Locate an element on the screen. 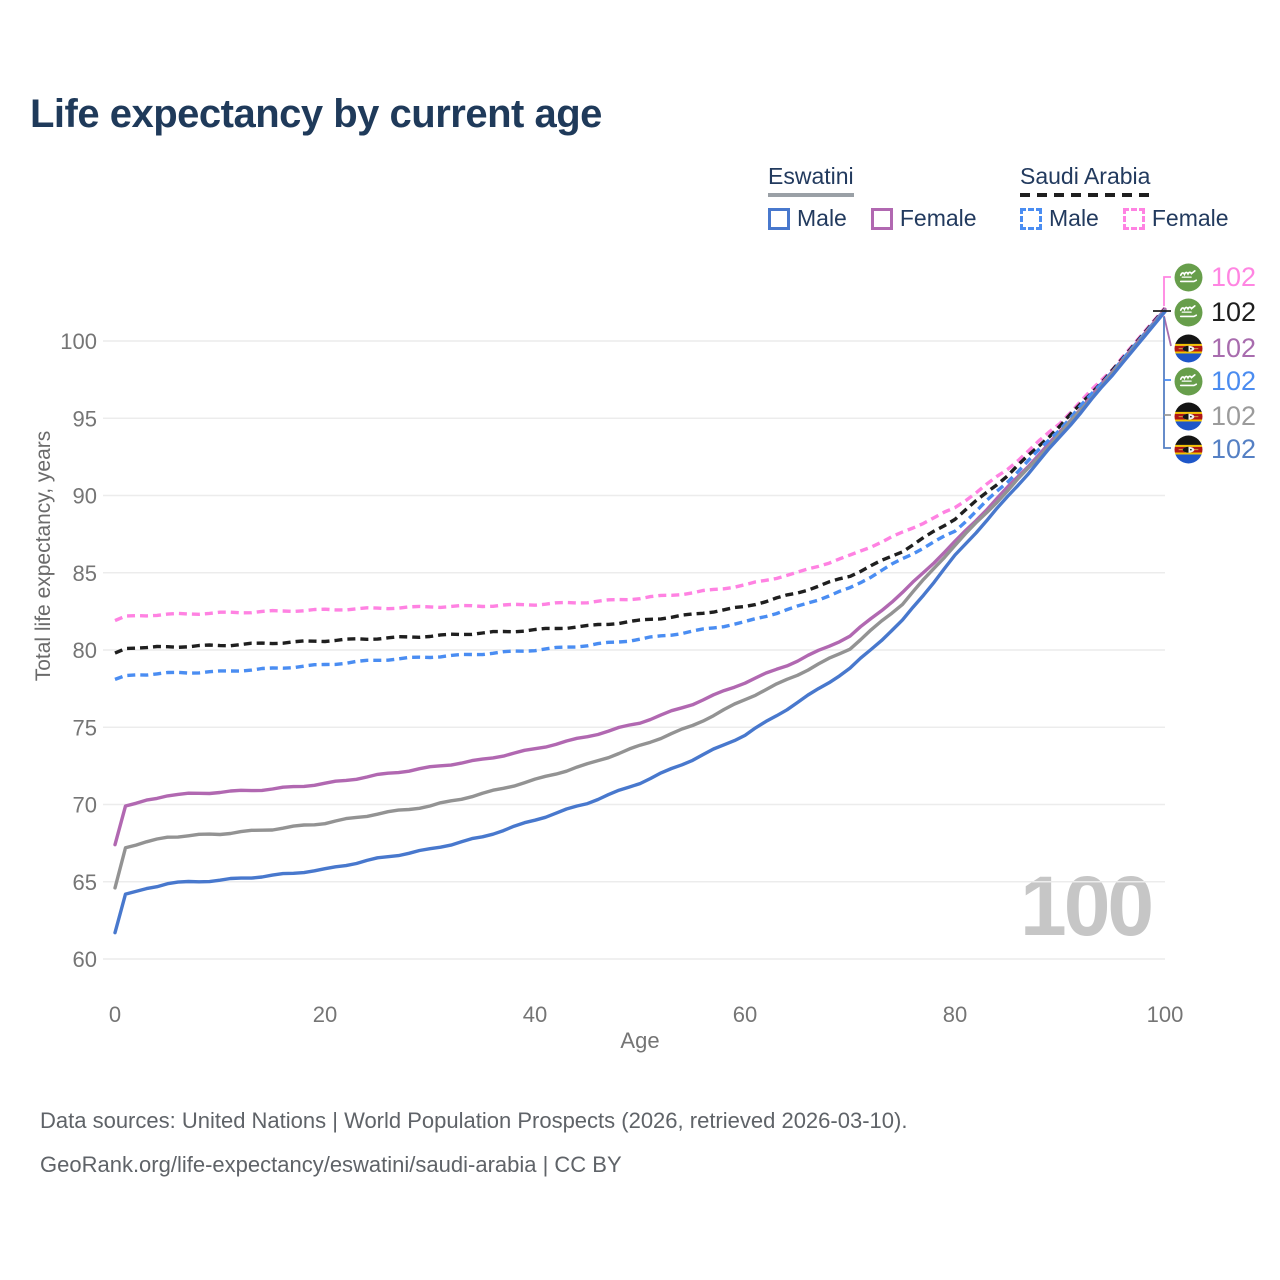  legend-swatch-saudi-arabia-female is located at coordinates (1133, 218).